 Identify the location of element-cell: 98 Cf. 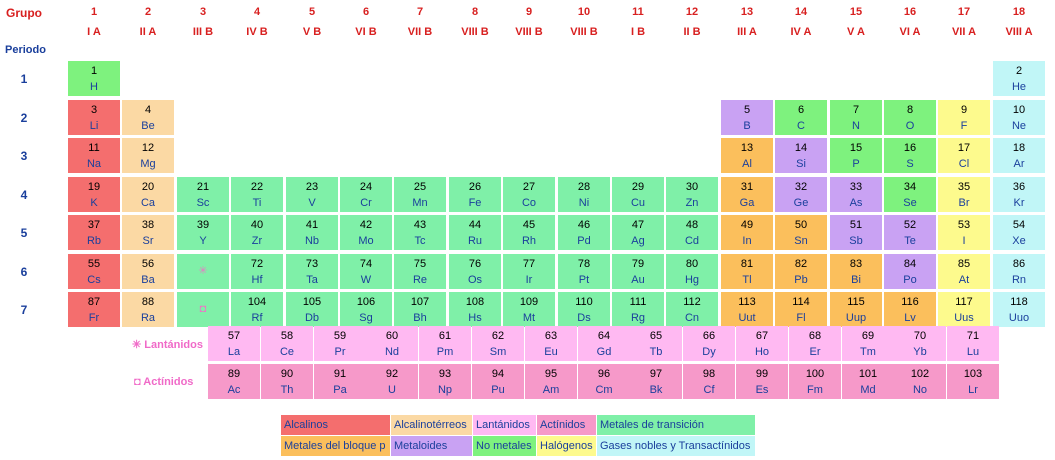
(709, 381).